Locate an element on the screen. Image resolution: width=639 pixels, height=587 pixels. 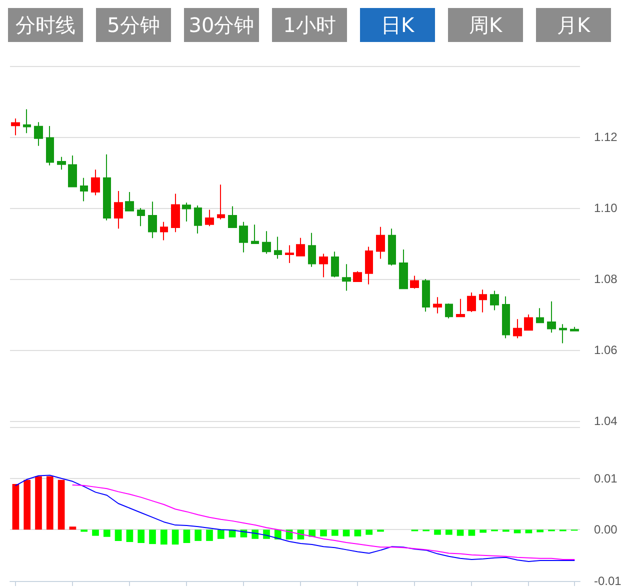
y-tick-label: 1.06 is located at coordinates (606, 350).